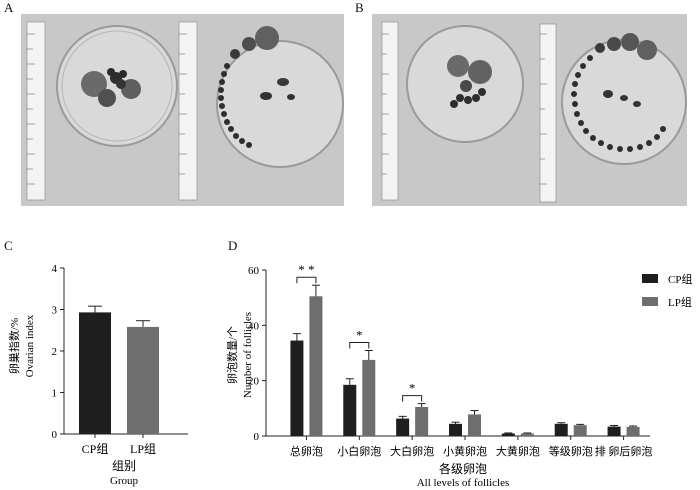 The height and width of the screenshot is (490, 700). Describe the element at coordinates (254, 382) in the screenshot. I see `d-ytick-label: 20` at that location.